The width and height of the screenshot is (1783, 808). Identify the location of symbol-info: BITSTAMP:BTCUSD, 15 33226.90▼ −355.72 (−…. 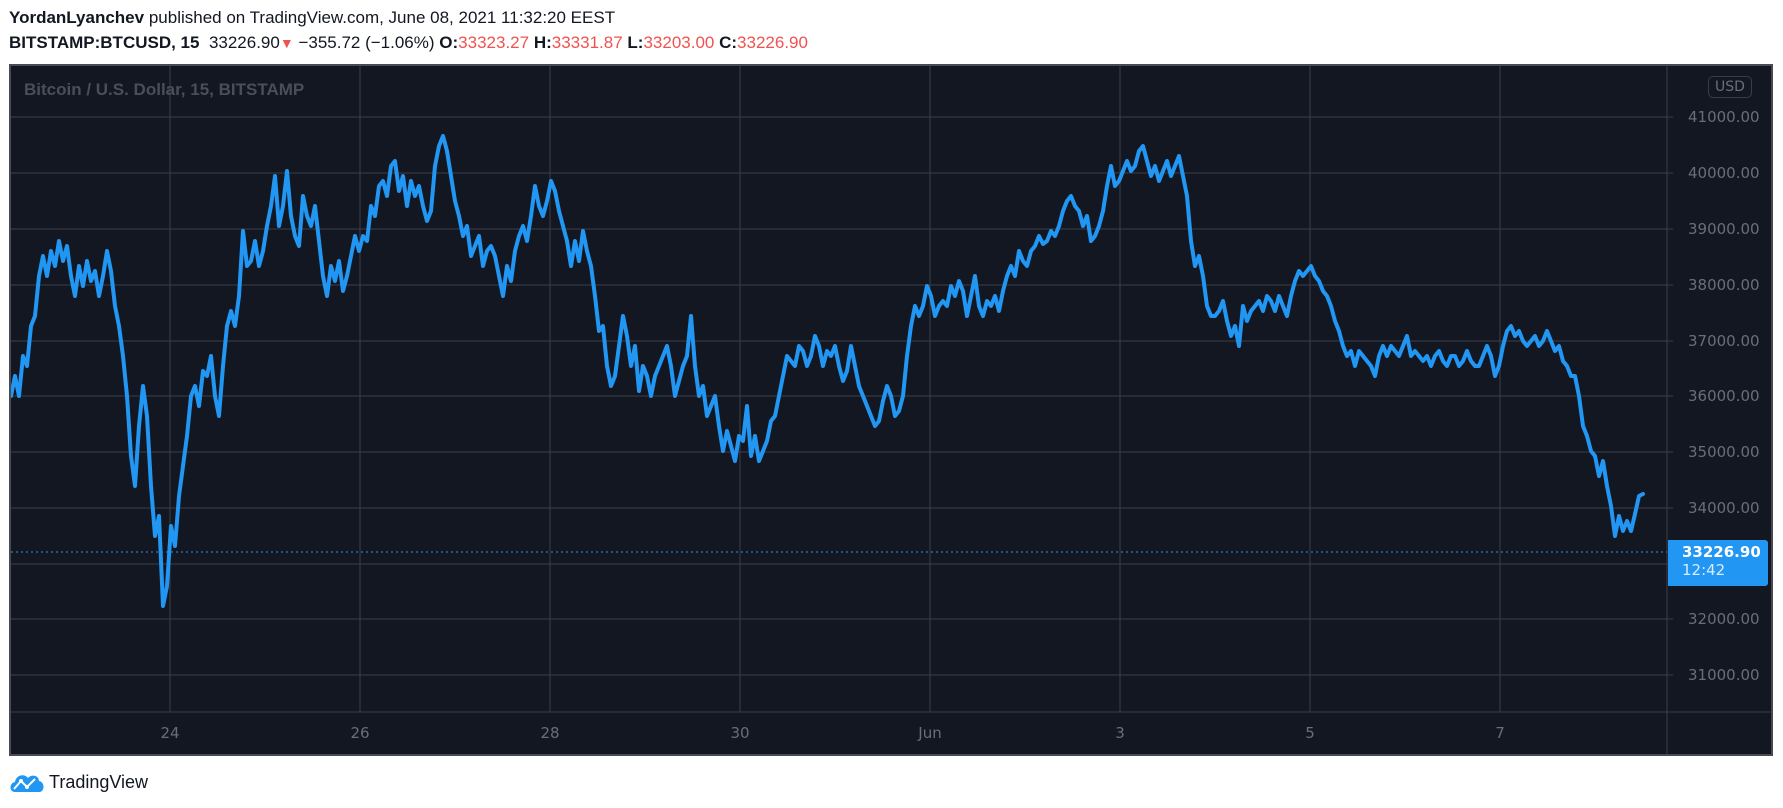
(408, 43).